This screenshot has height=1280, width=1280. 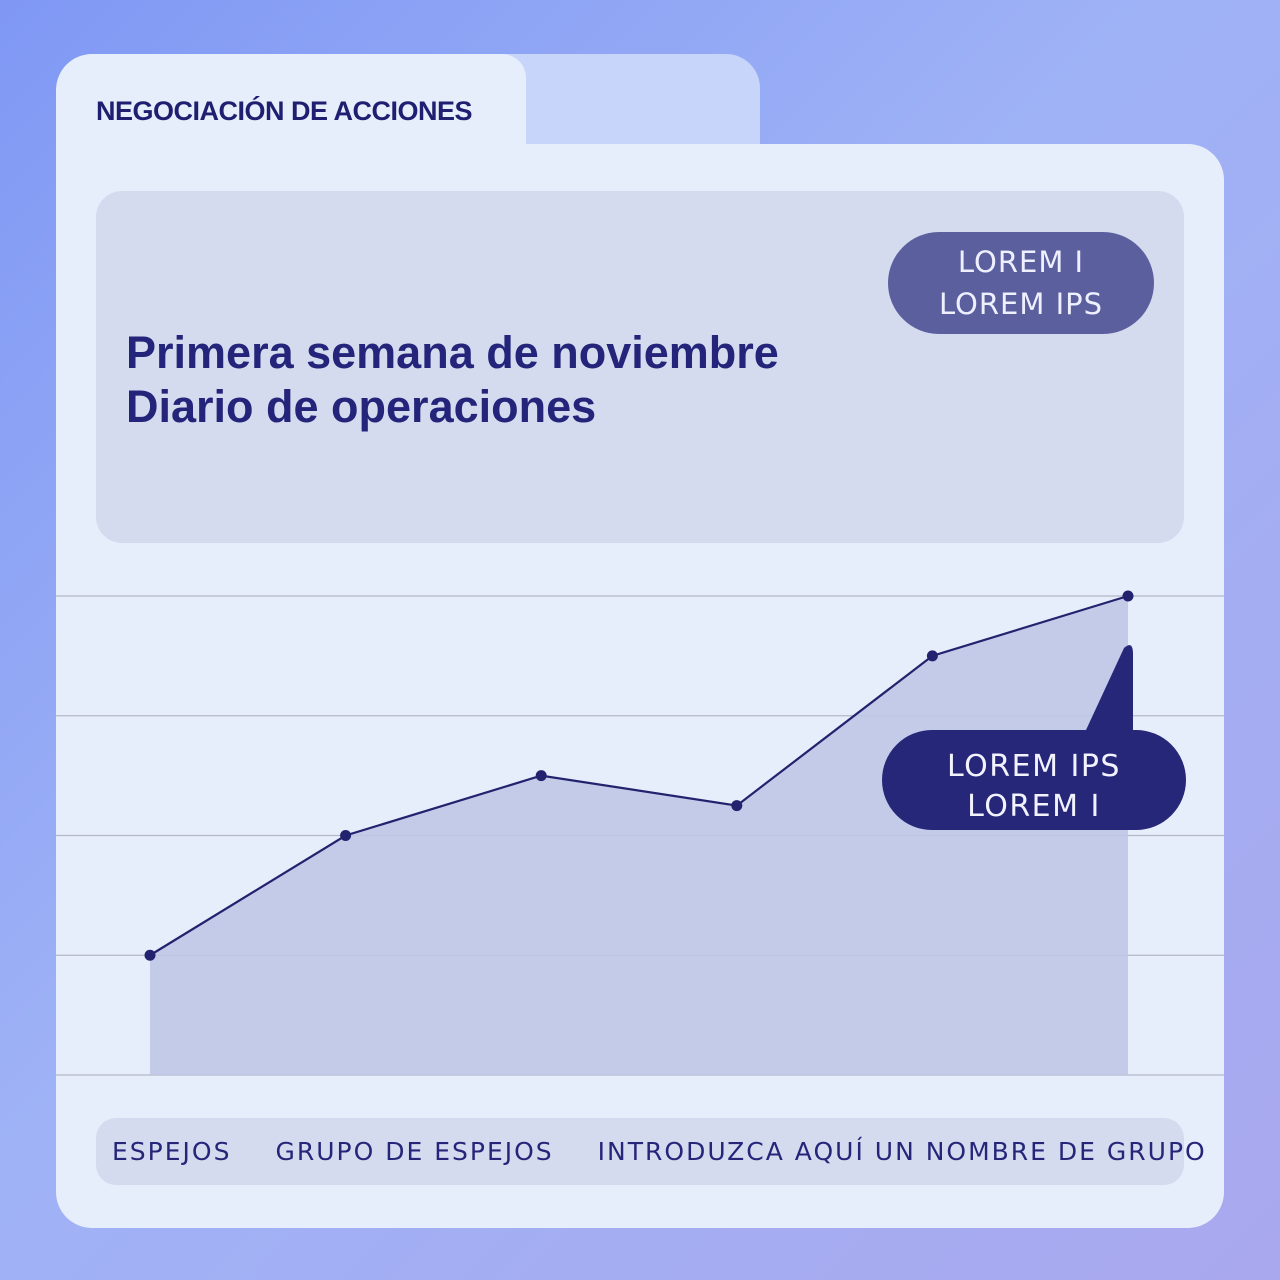 What do you see at coordinates (284, 111) in the screenshot?
I see `tab-title: NEGOCIACIÓN DE ACCIONES` at bounding box center [284, 111].